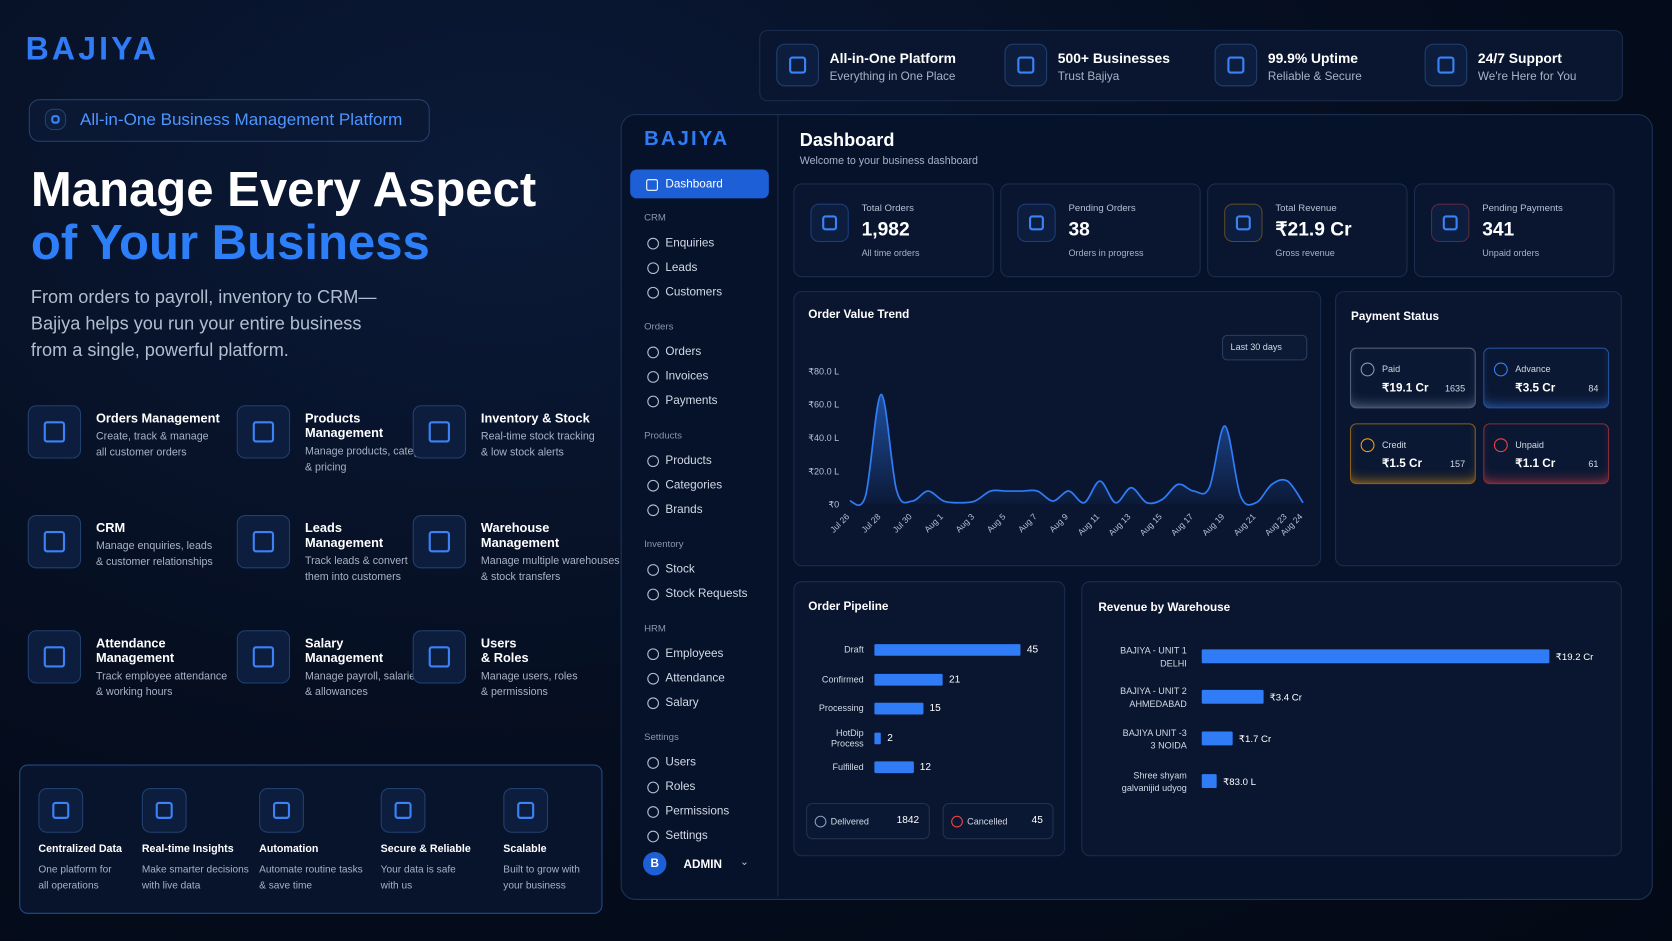 The height and width of the screenshot is (941, 1672). What do you see at coordinates (154, 562) in the screenshot?
I see `feature-desc: & customer relationships` at bounding box center [154, 562].